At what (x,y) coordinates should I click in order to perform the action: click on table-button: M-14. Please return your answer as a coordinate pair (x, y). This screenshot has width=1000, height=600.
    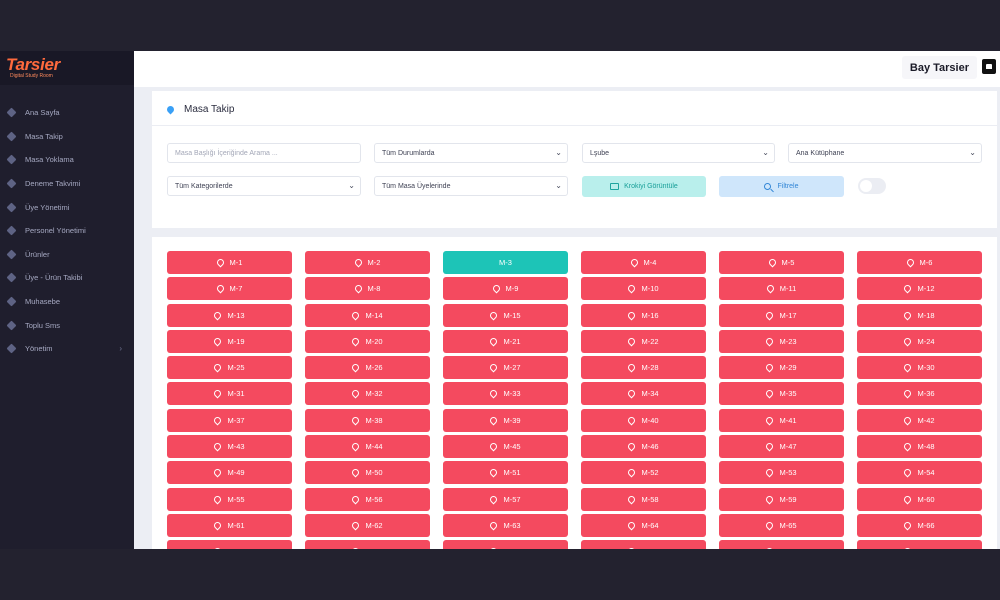
    Looking at the image, I should click on (367, 315).